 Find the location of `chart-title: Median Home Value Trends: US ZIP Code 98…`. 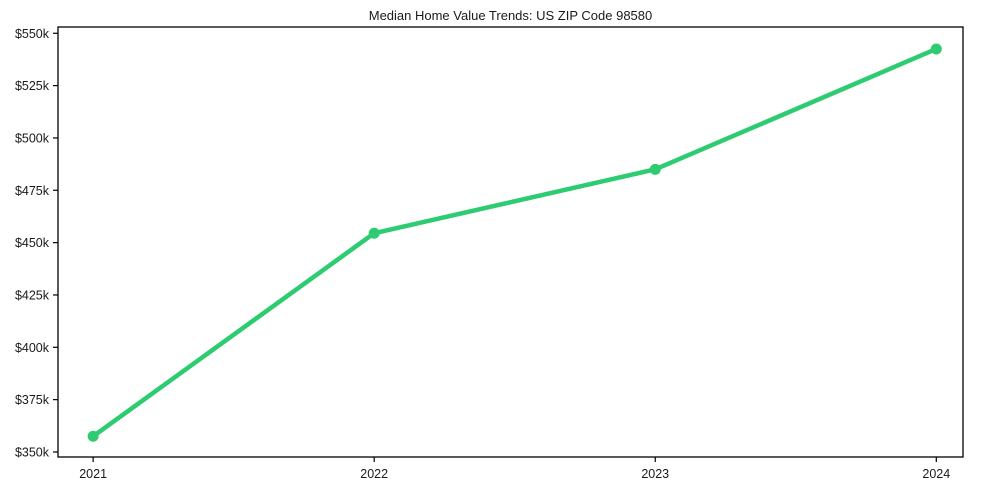

chart-title: Median Home Value Trends: US ZIP Code 98… is located at coordinates (510, 15).